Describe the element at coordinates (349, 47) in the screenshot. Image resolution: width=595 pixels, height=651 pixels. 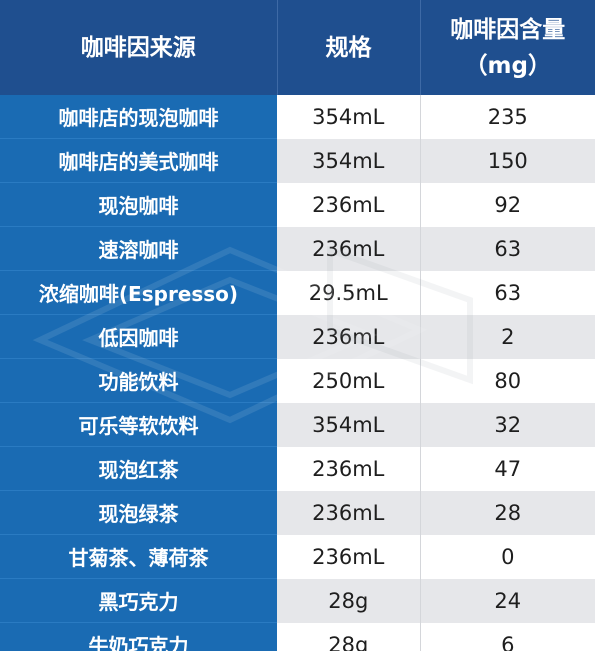
I see `header-spec: 规格` at that location.